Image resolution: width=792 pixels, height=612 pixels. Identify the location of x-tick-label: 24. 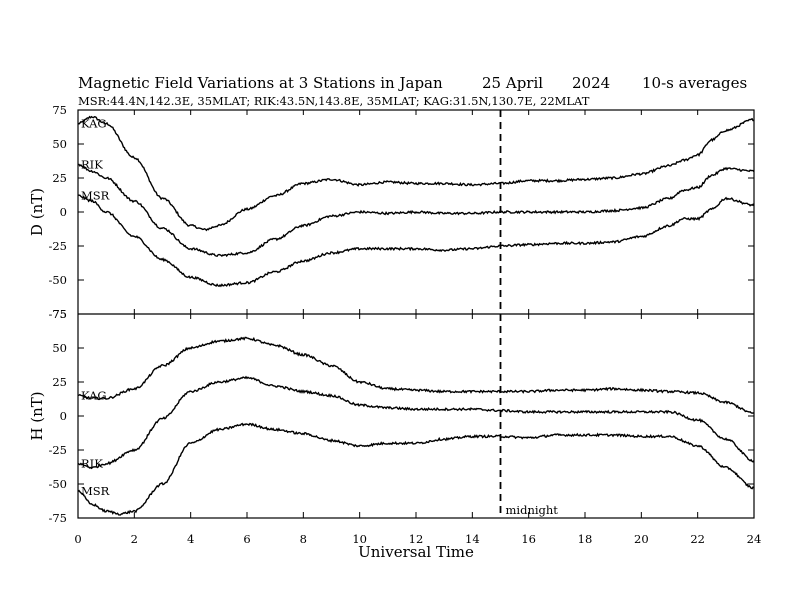
(754, 539).